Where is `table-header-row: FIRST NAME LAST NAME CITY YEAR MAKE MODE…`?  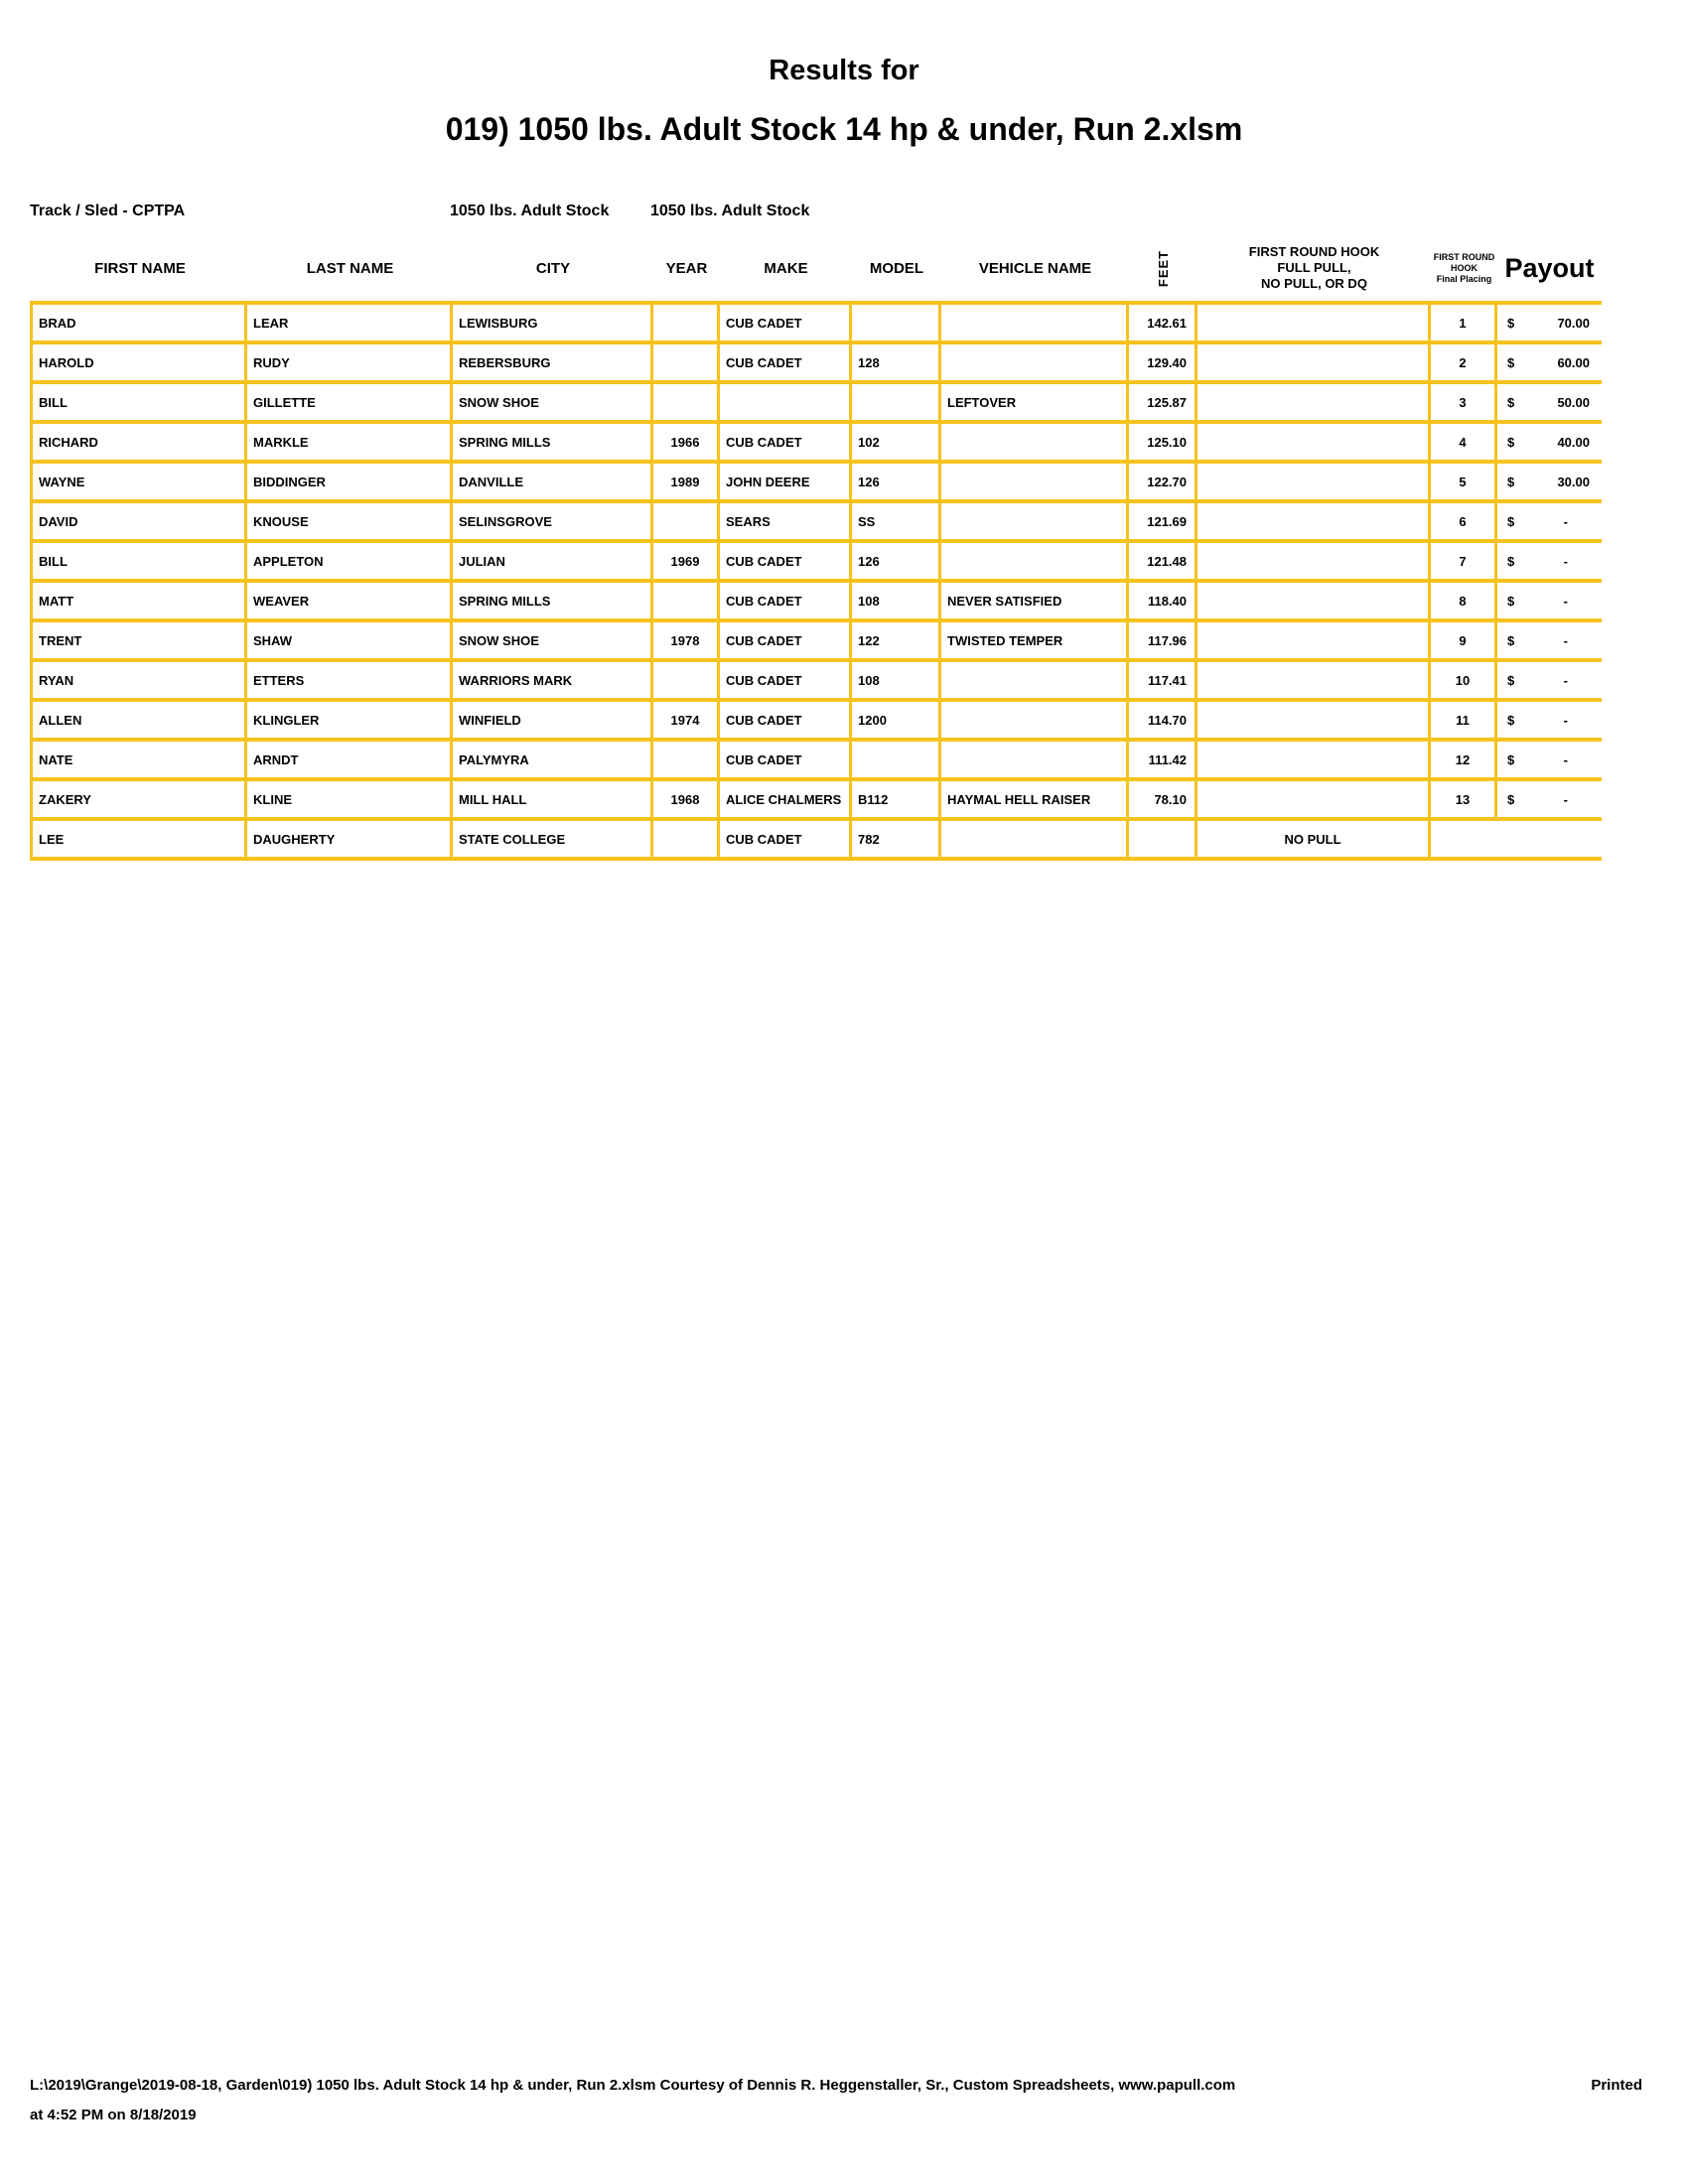
table-header-row: FIRST NAME LAST NAME CITY YEAR MAKE MODE… is located at coordinates (817, 268).